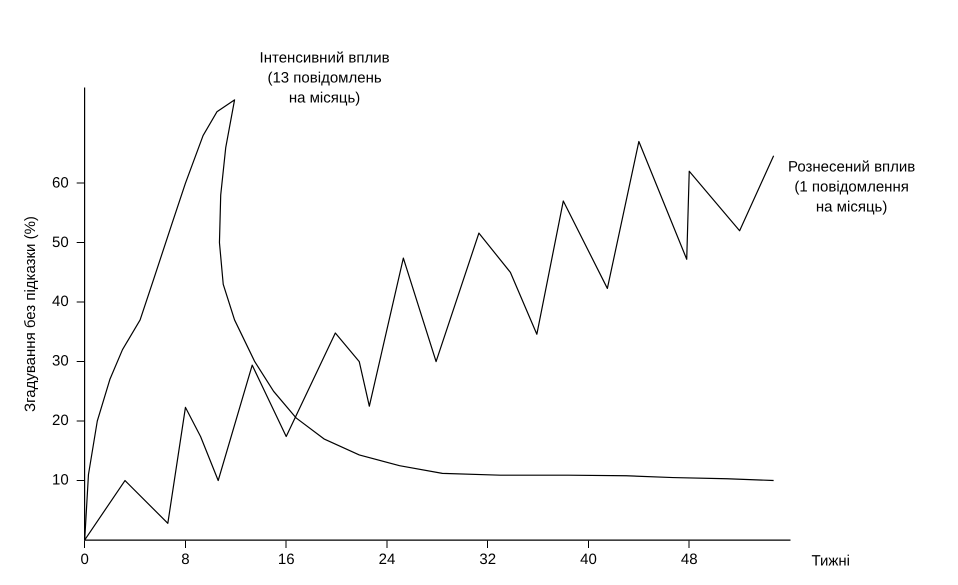  Describe the element at coordinates (286, 559) in the screenshot. I see `x-tick-label: 16` at that location.